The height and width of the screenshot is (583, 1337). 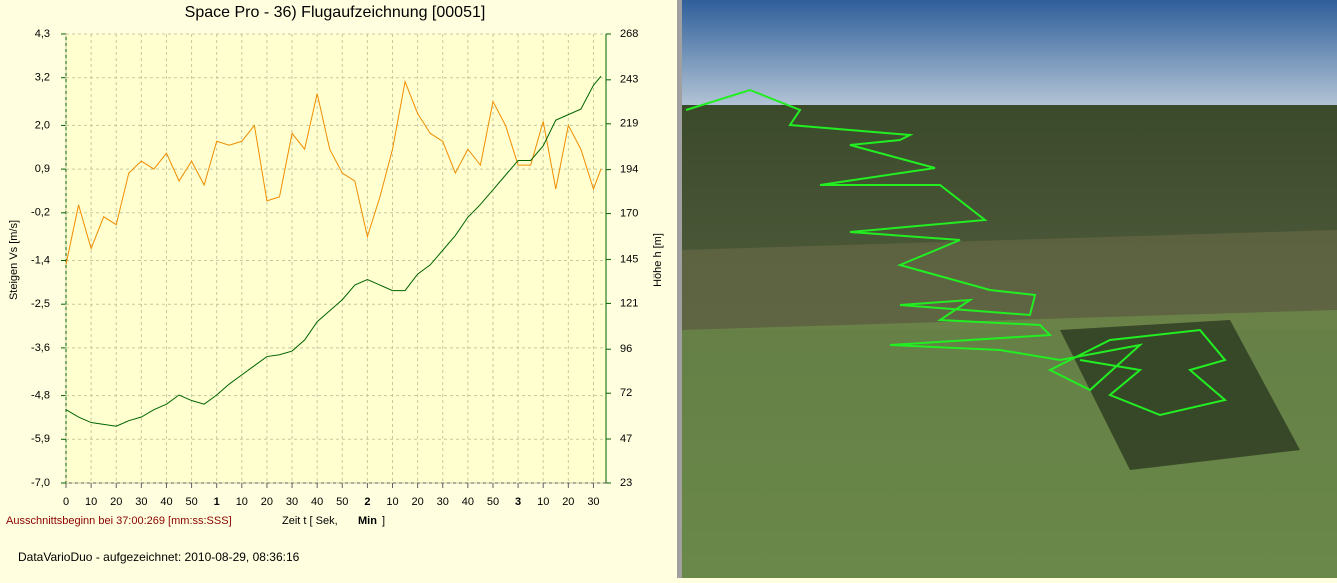 I want to click on y2-tick-label: 23, so click(x=626, y=483).